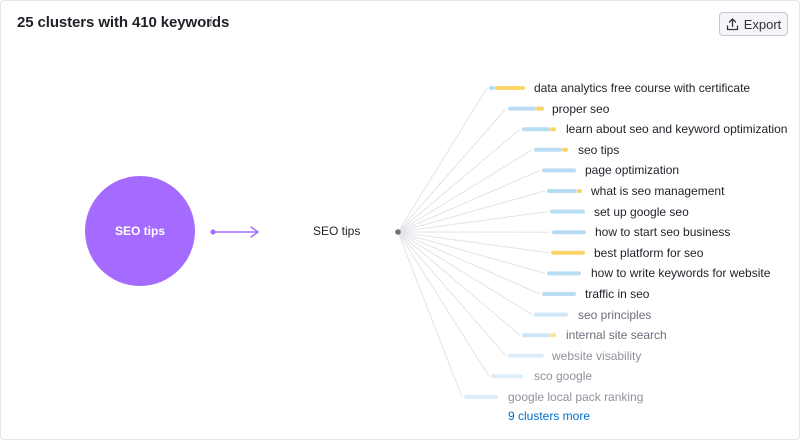 The width and height of the screenshot is (800, 440). I want to click on panel-title: 25 clusters with 410 keywords, so click(123, 22).